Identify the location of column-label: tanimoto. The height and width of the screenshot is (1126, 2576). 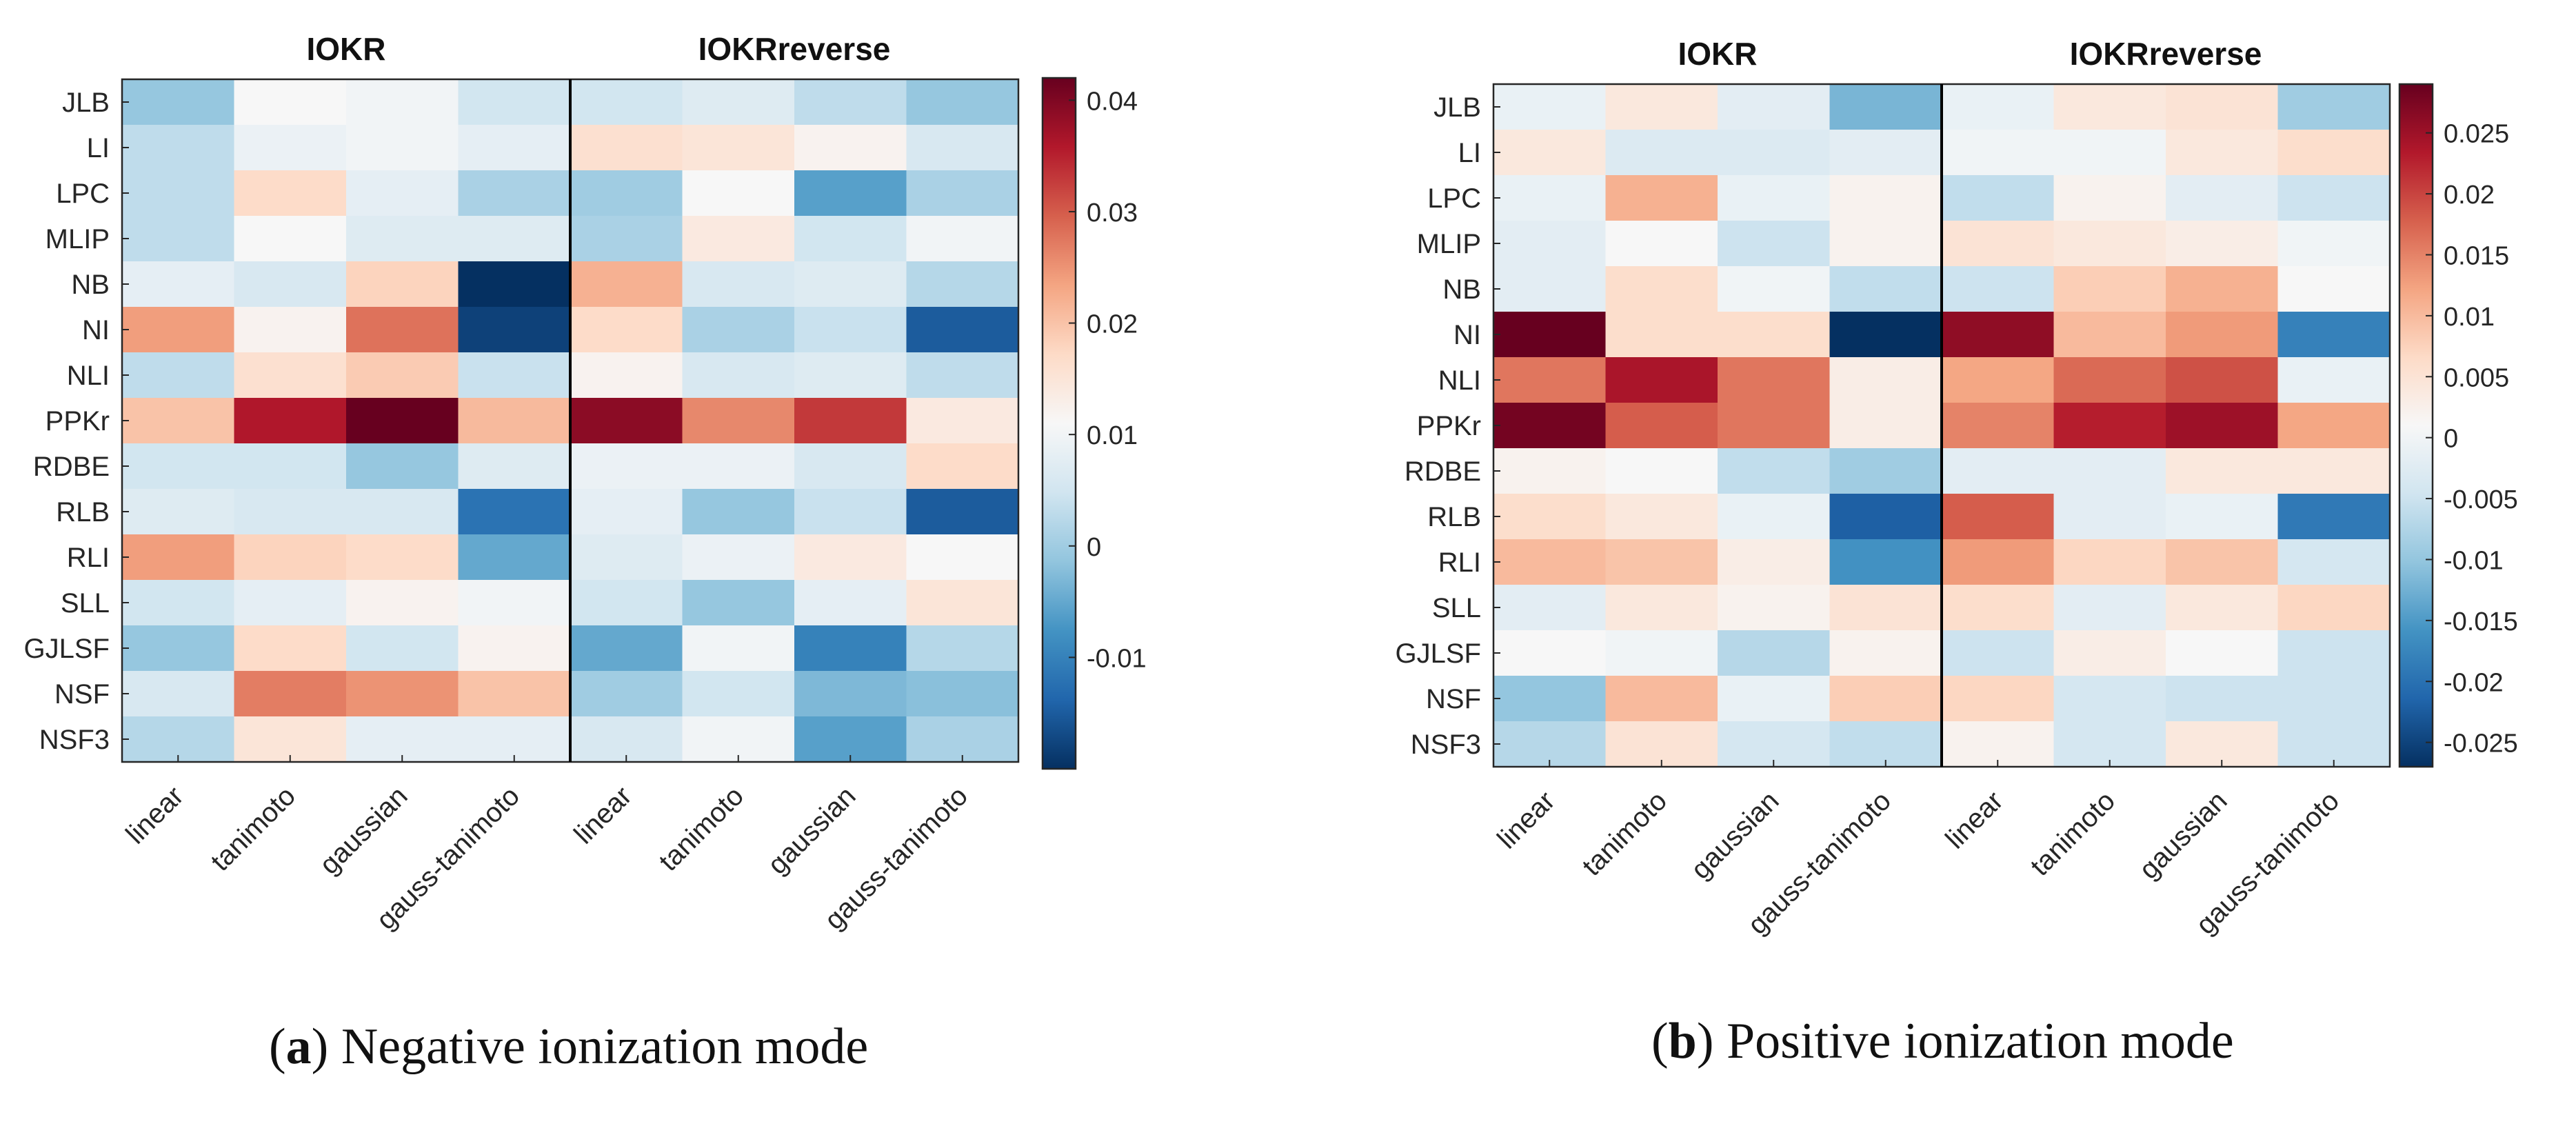
(253, 829).